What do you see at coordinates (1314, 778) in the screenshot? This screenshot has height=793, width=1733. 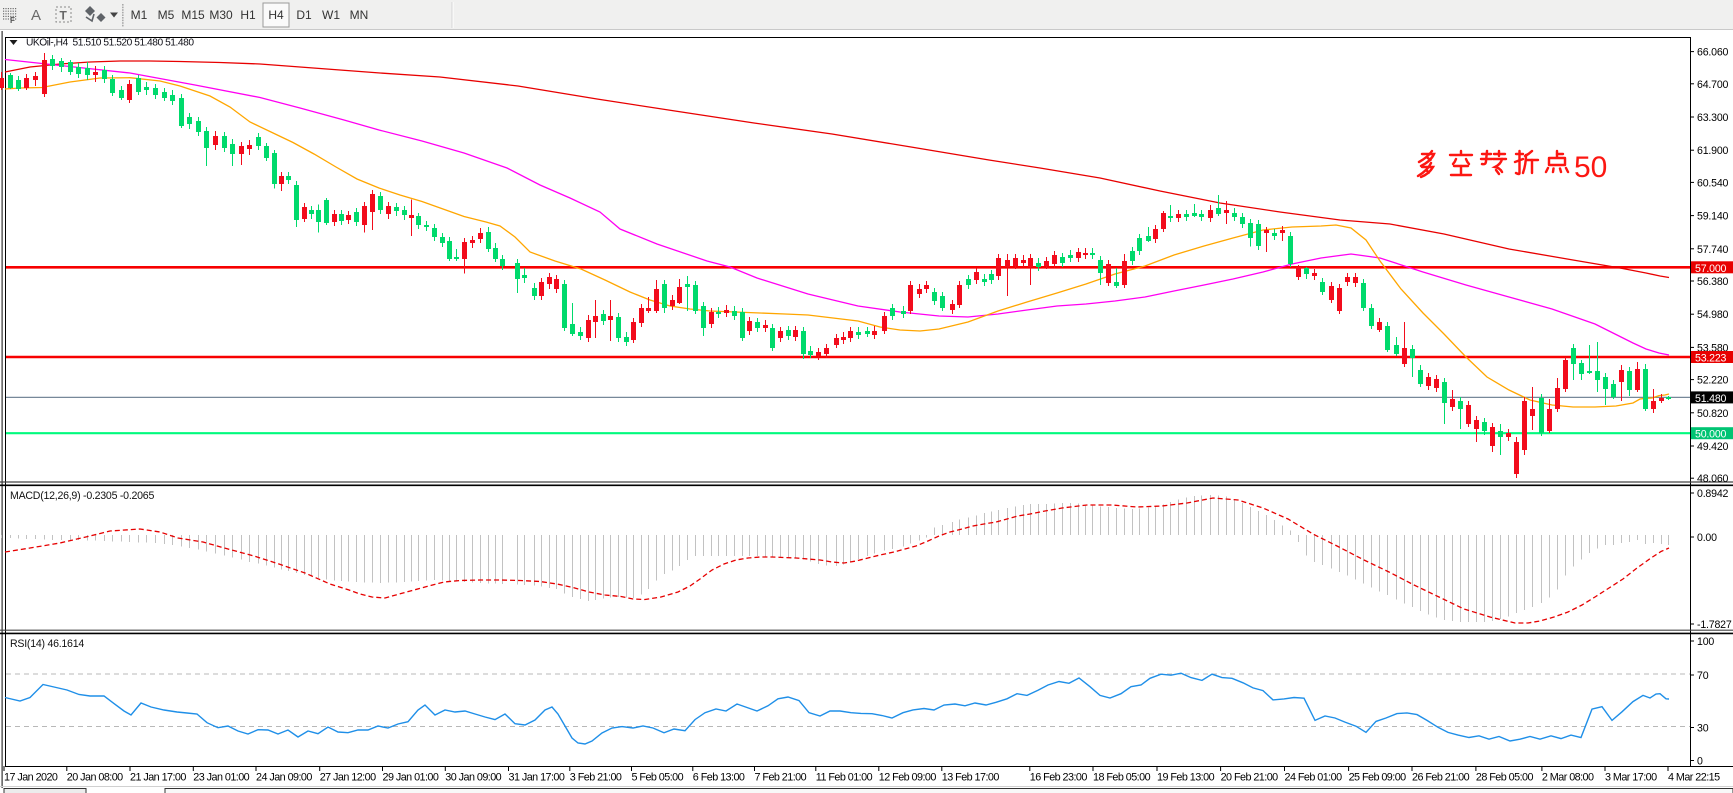 I see `svg-text: 24 Feb 01:00` at bounding box center [1314, 778].